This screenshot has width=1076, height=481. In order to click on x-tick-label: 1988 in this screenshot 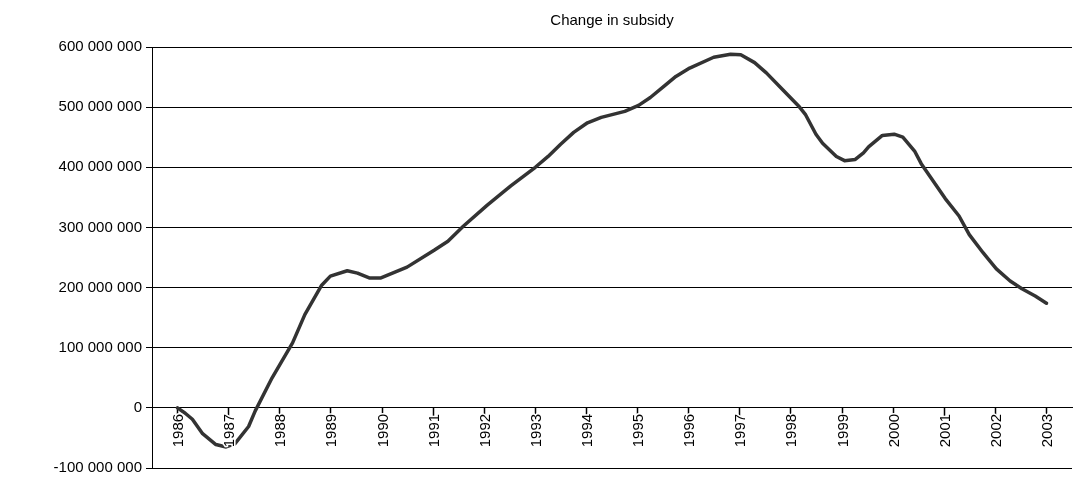, I will do `click(280, 430)`.